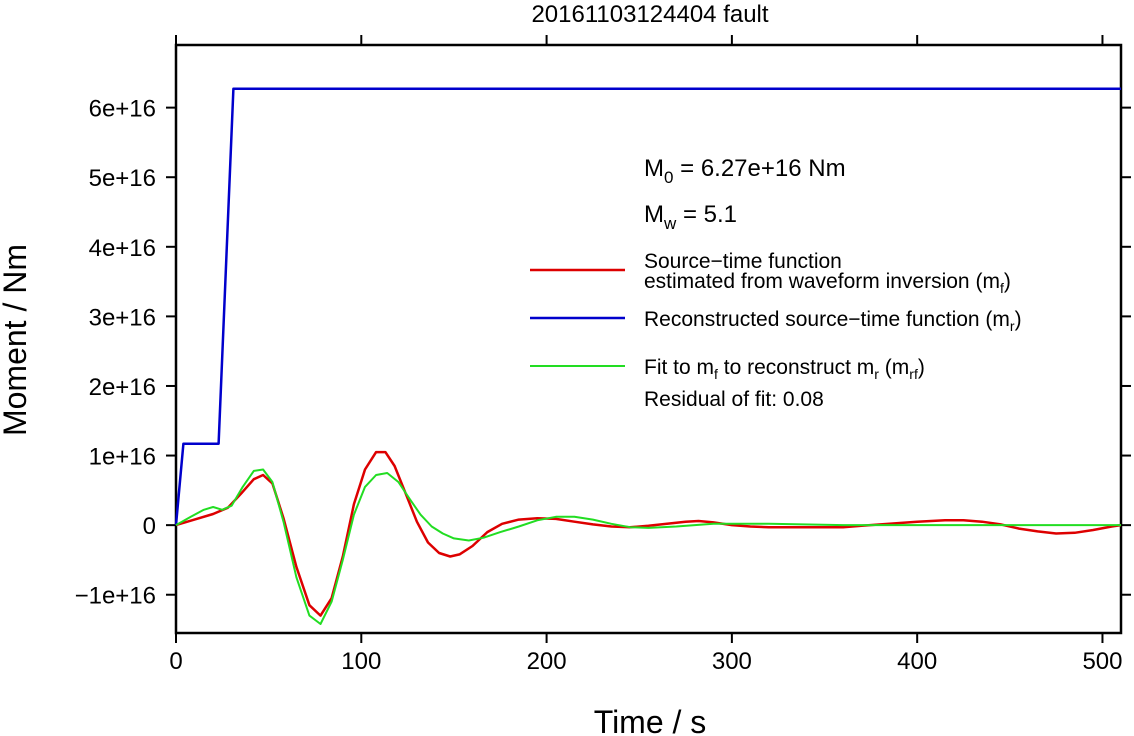  Describe the element at coordinates (745, 171) in the screenshot. I see `m0-annotation: M0 = 6.27e+16 Nm` at that location.